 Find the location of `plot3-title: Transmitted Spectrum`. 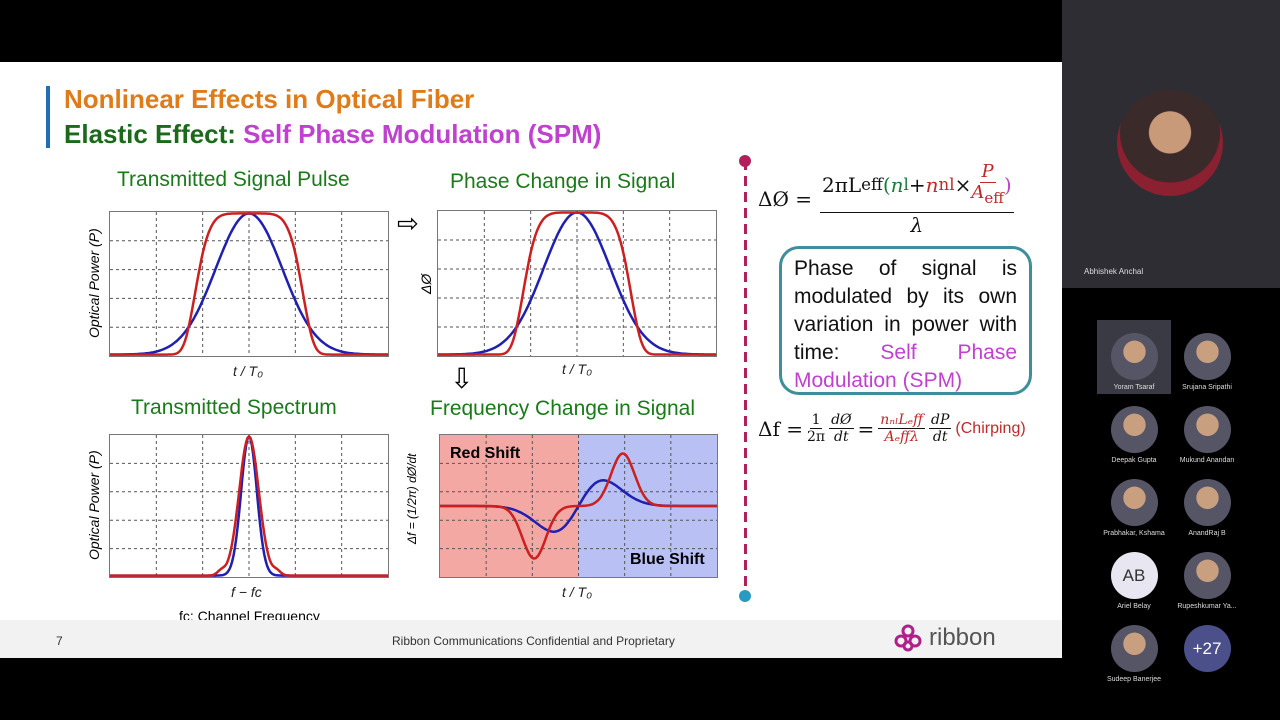

plot3-title: Transmitted Spectrum is located at coordinates (234, 407).